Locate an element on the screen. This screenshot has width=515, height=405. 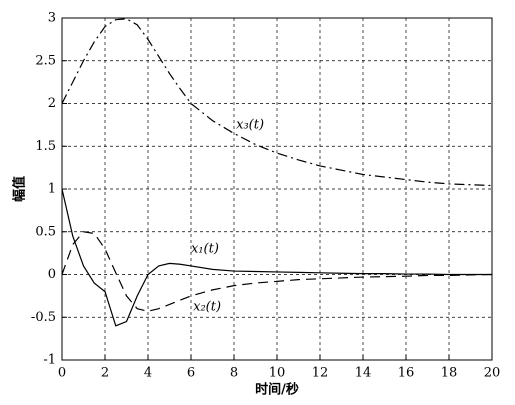
y-tick-label: 2.5 is located at coordinates (45, 60).